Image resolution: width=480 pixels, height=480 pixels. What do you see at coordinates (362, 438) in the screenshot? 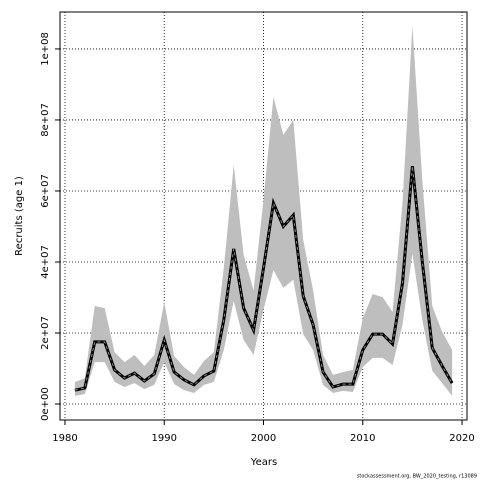
I see `x-tick-label: 2010` at bounding box center [362, 438].